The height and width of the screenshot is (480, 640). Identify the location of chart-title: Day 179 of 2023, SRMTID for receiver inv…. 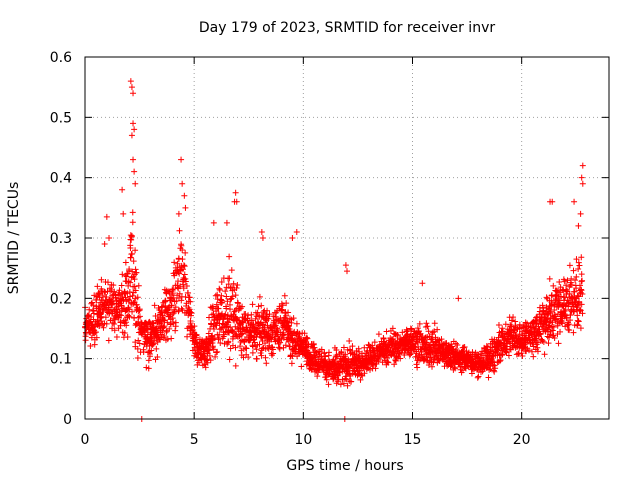
(347, 28).